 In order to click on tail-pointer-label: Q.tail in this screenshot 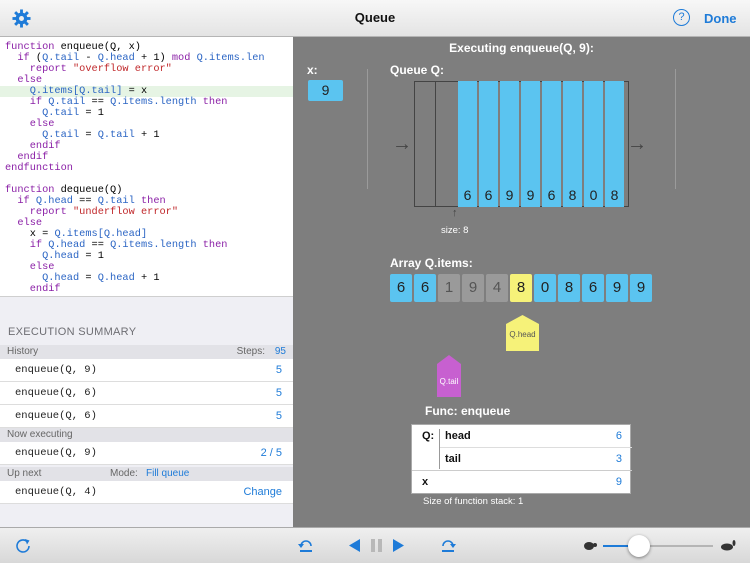, I will do `click(449, 381)`.